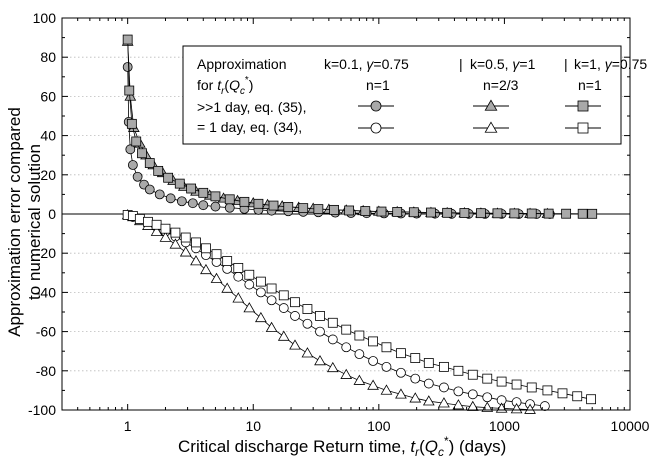  Describe the element at coordinates (402, 95) in the screenshot. I see `legend-box` at that location.